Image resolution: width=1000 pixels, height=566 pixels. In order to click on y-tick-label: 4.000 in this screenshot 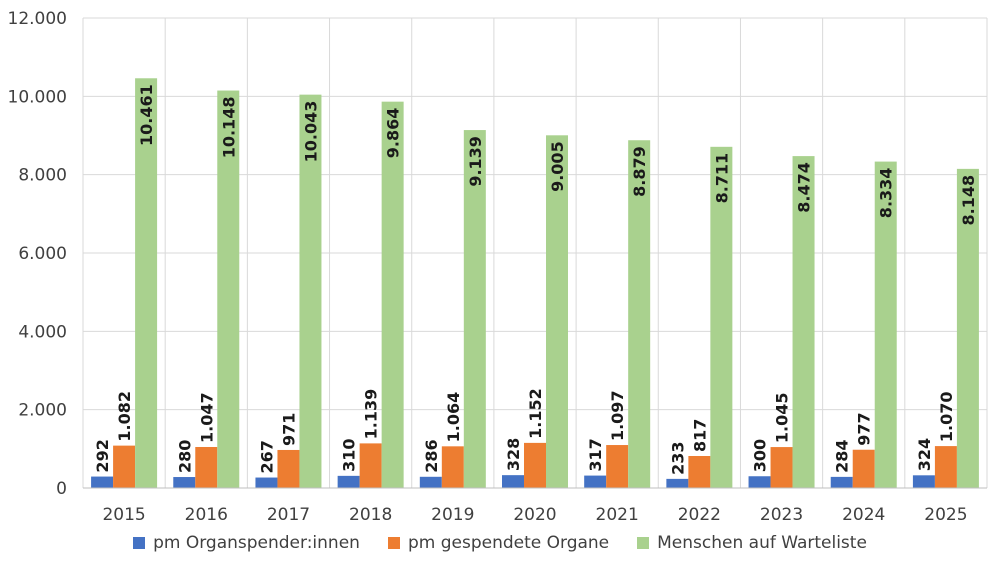, I will do `click(42, 332)`.